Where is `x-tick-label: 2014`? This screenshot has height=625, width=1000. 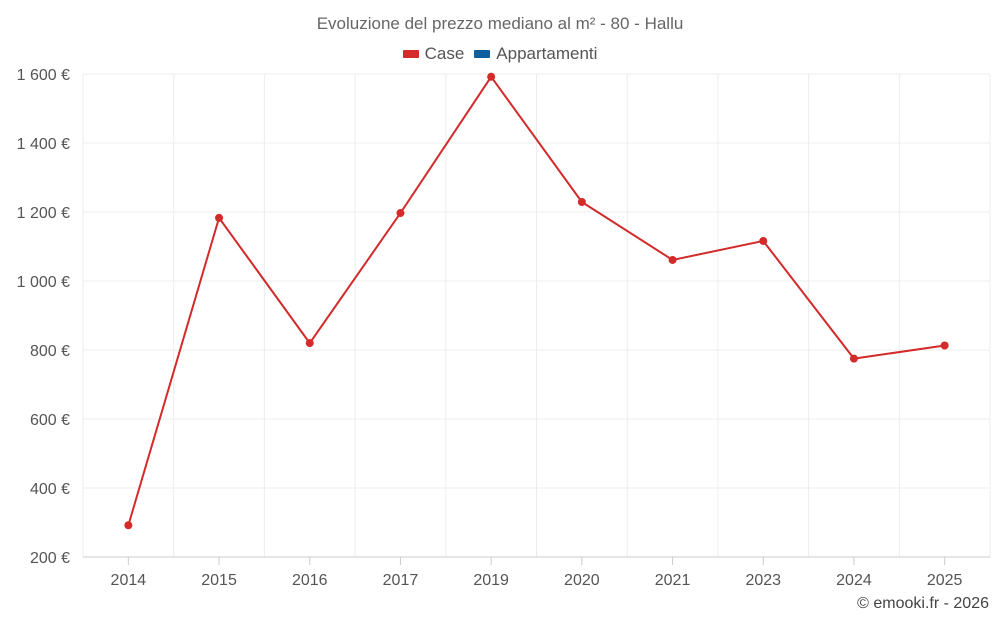
x-tick-label: 2014 is located at coordinates (129, 580).